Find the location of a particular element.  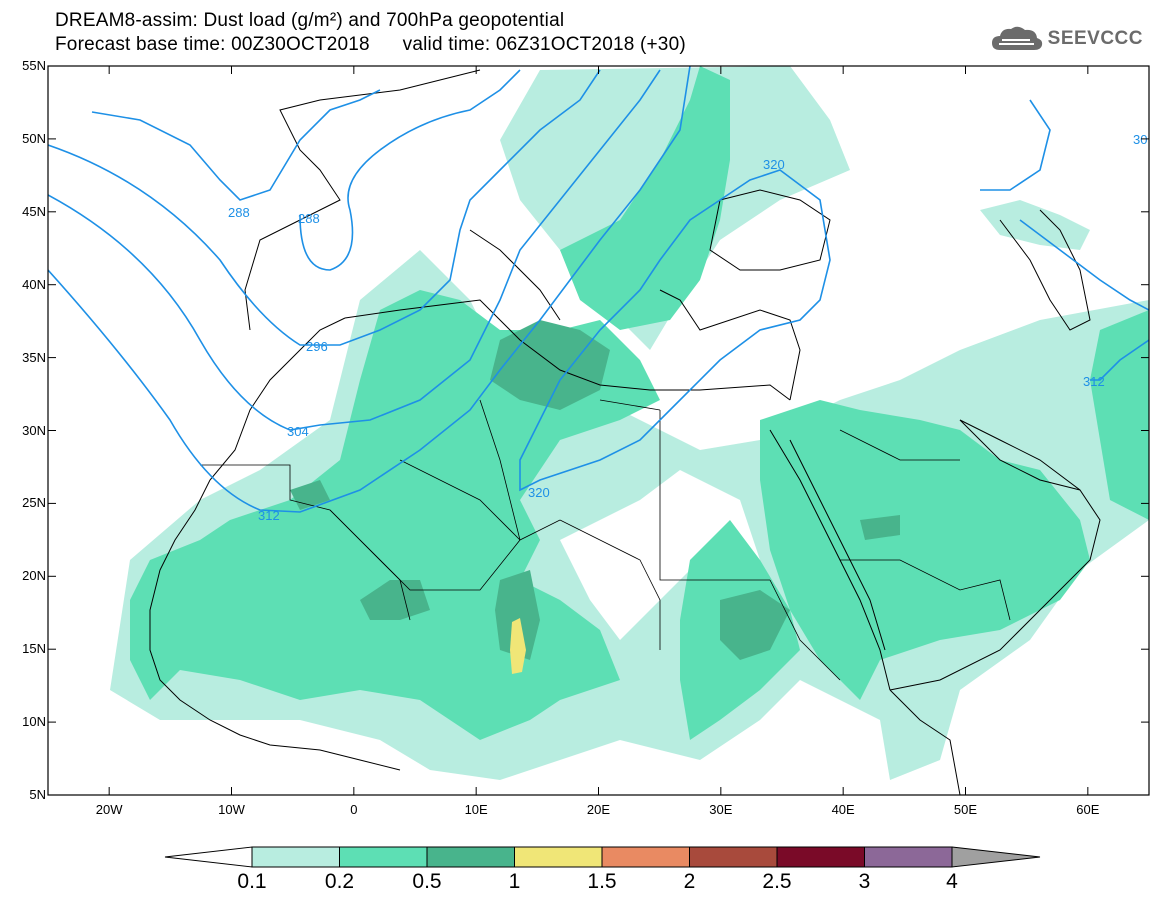

lon-label: 20E is located at coordinates (598, 809).